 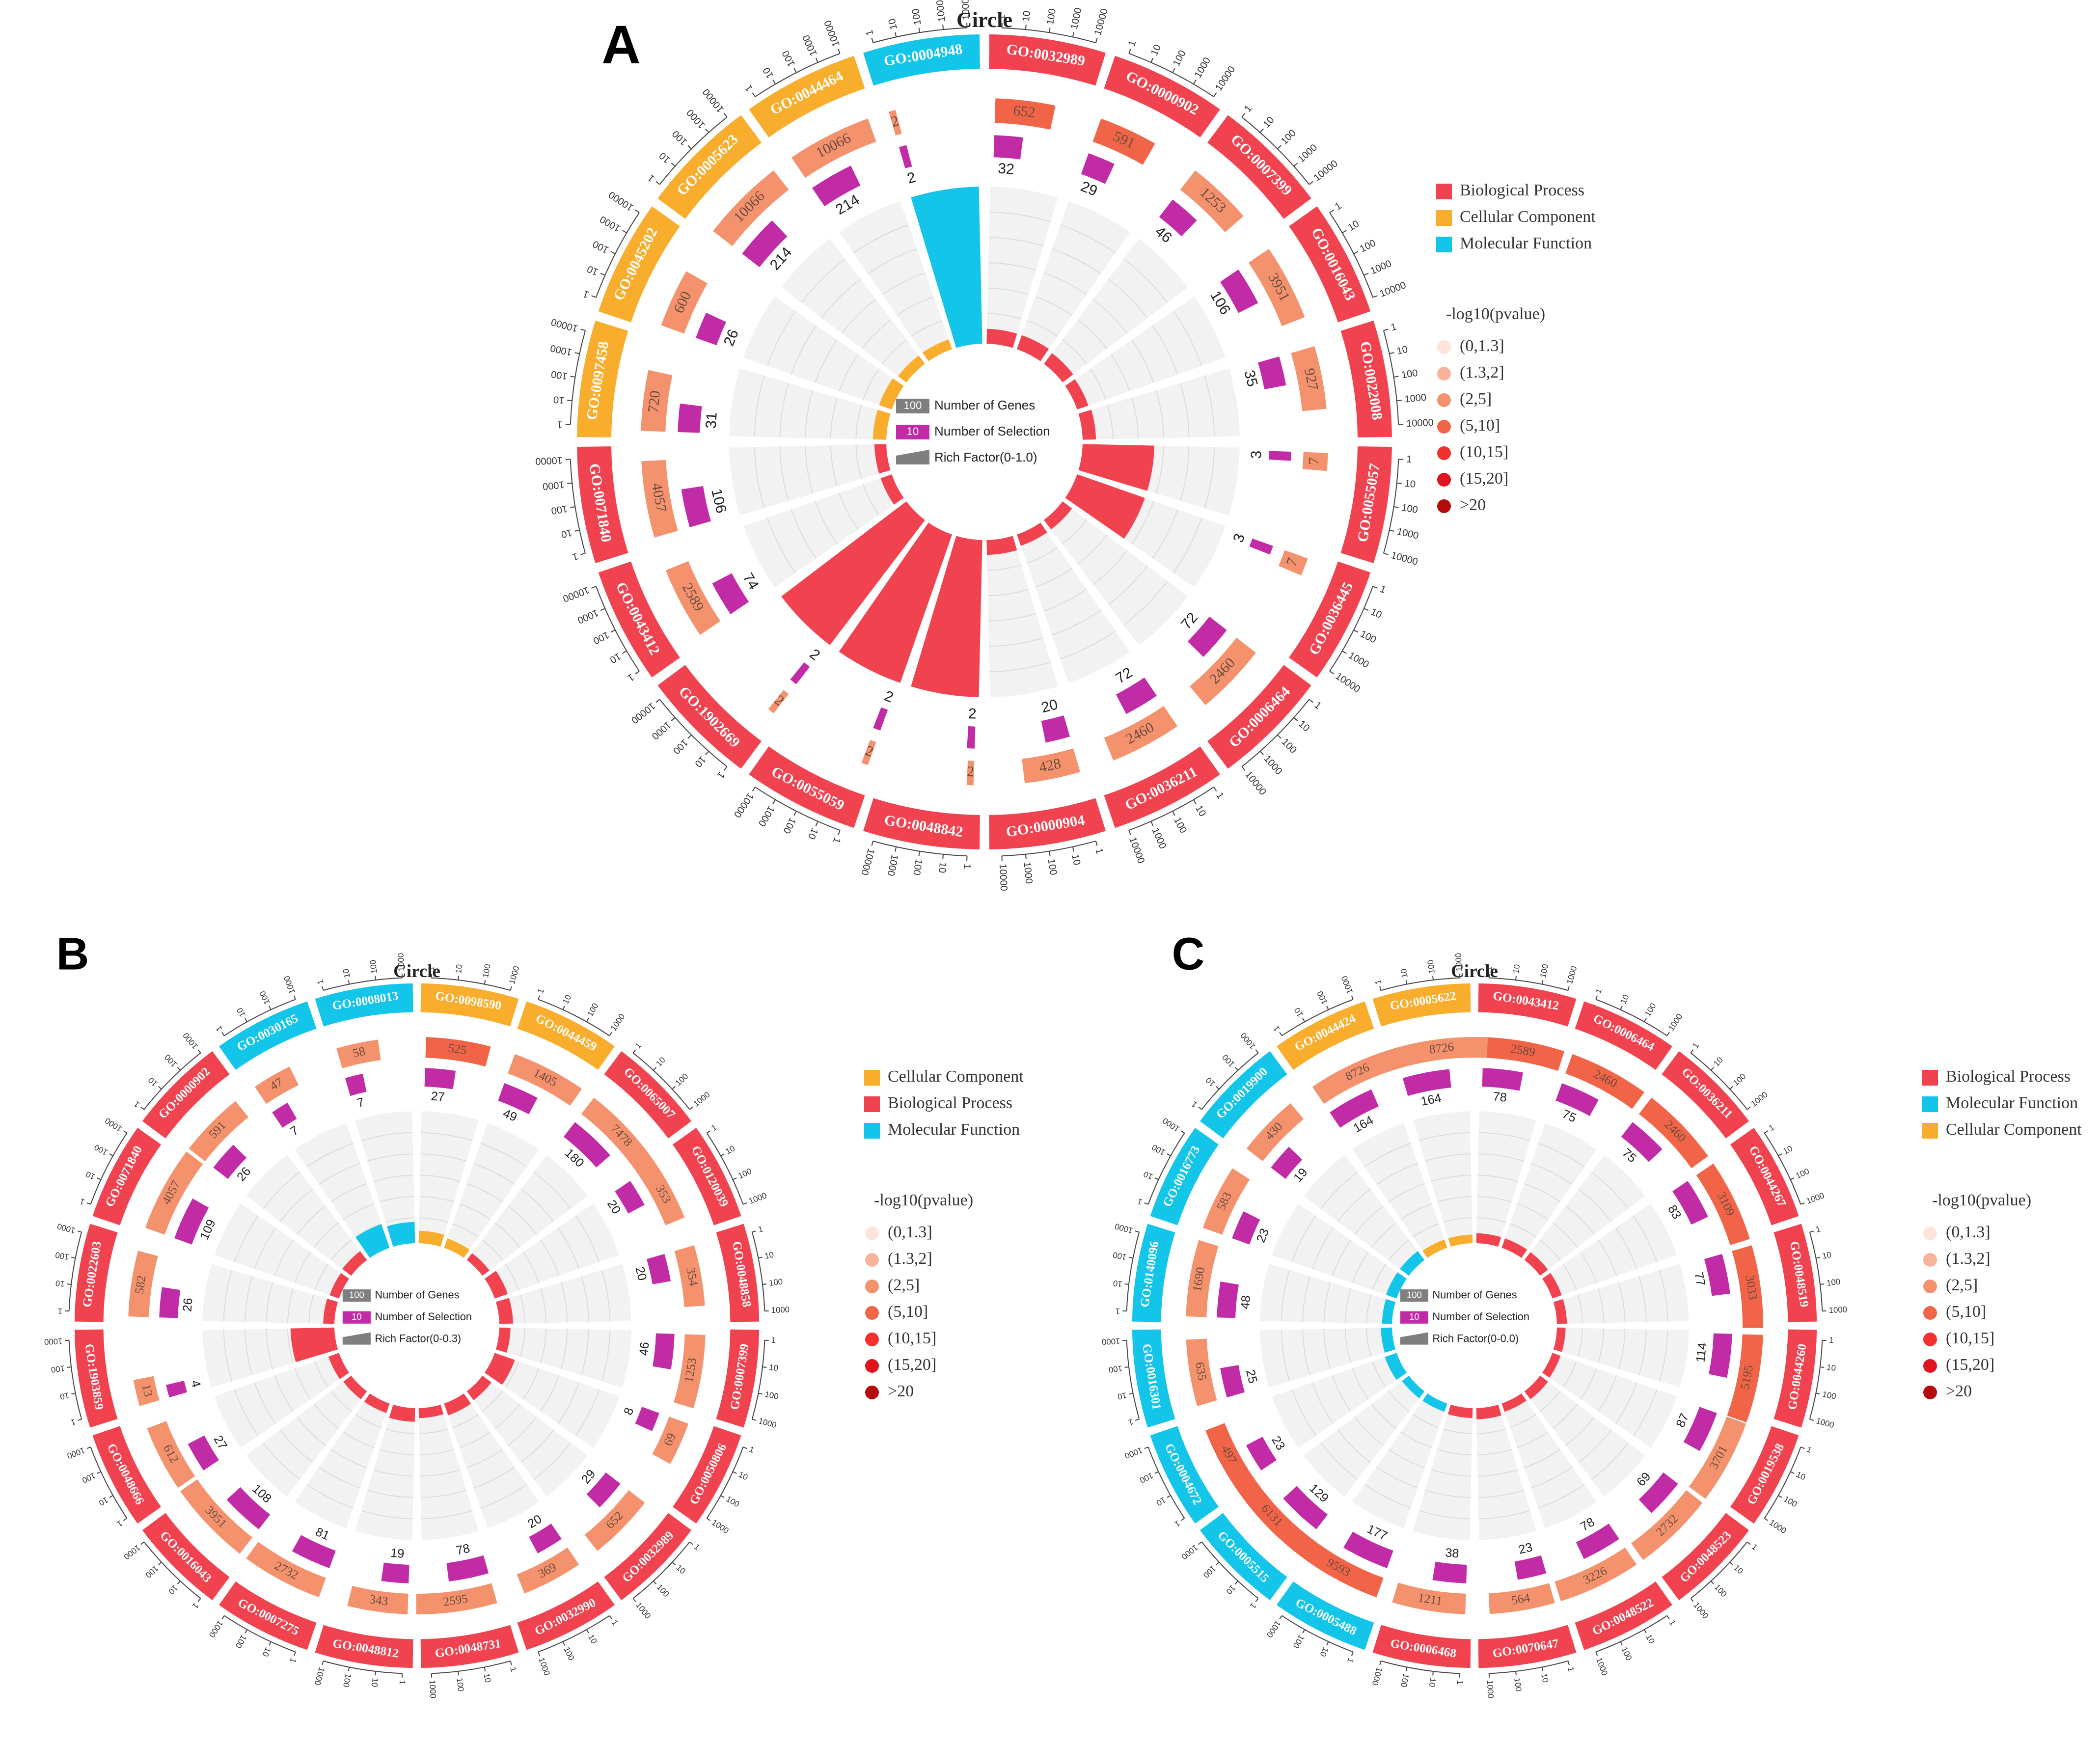 What do you see at coordinates (1251, 1376) in the screenshot?
I see `selection-value: 25` at bounding box center [1251, 1376].